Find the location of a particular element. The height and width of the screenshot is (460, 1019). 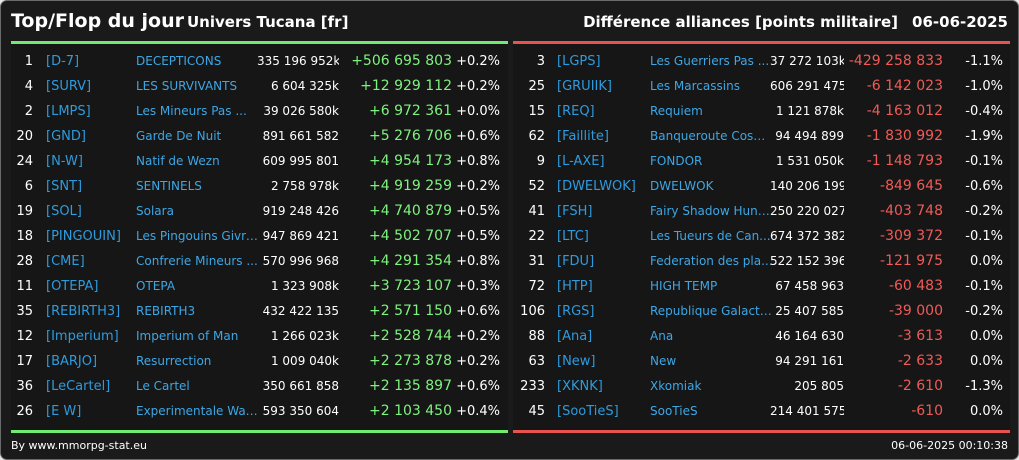

alliance-tag: [Ana] is located at coordinates (575, 336).